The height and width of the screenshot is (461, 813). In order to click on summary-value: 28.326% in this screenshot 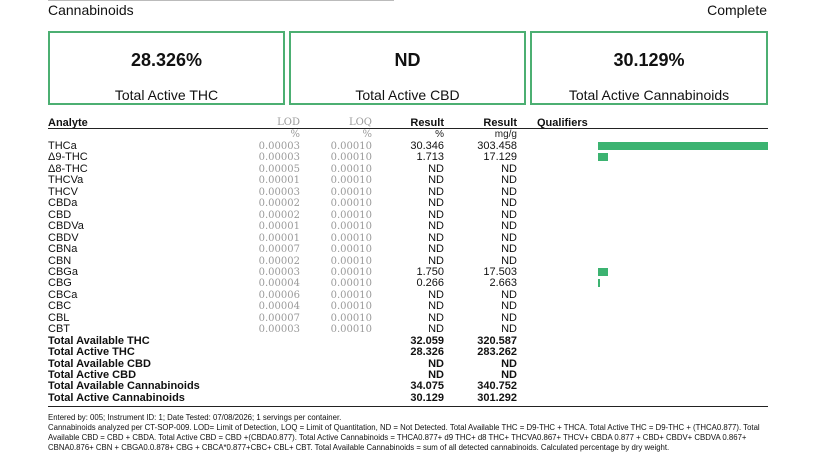, I will do `click(166, 60)`.